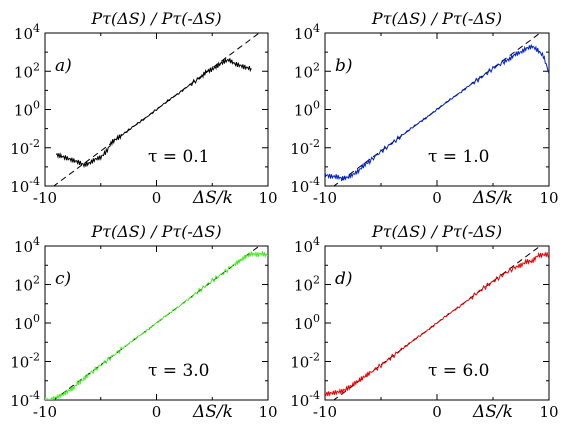 This screenshot has width=576, height=428. What do you see at coordinates (63, 66) in the screenshot?
I see `panel-label: a)` at bounding box center [63, 66].